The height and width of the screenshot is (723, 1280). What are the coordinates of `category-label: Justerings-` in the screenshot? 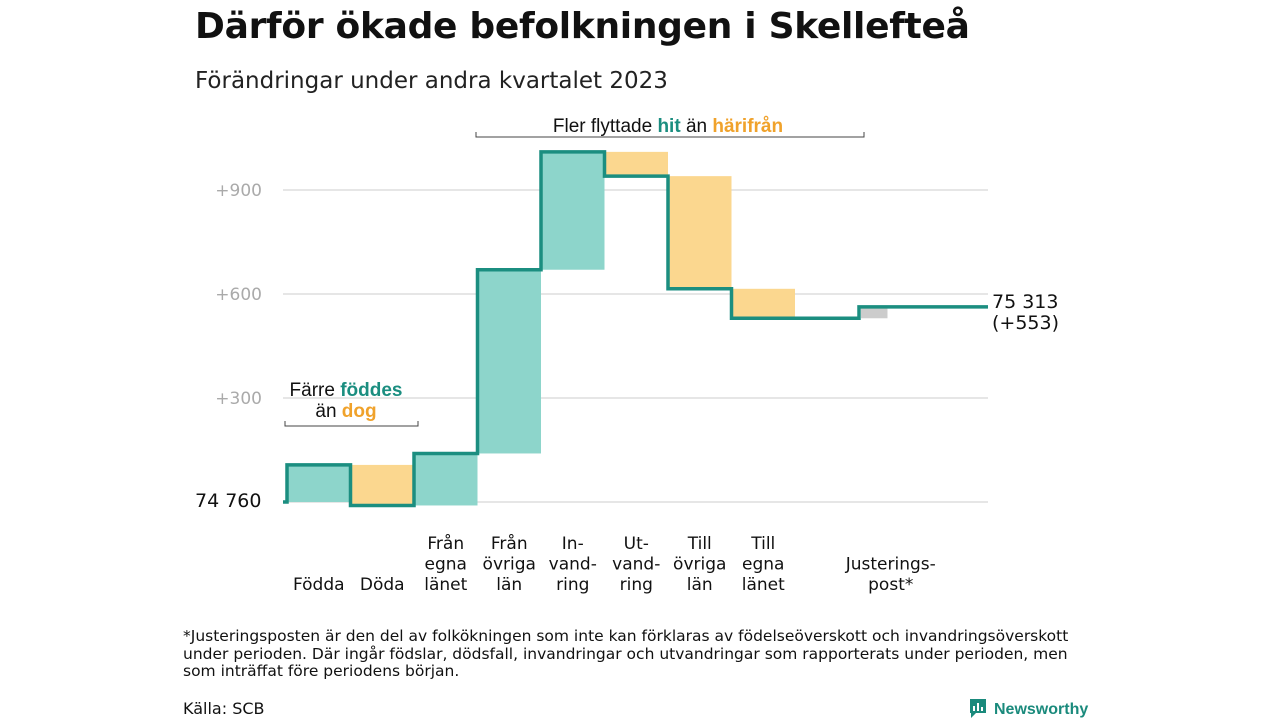 It's located at (890, 565).